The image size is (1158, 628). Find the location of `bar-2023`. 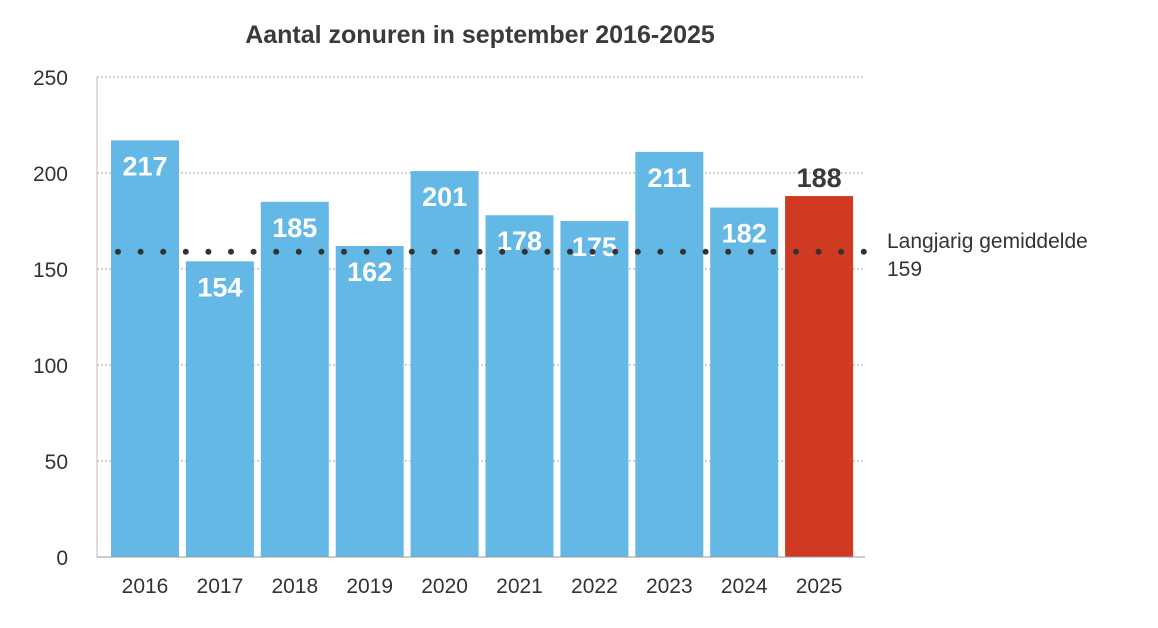

bar-2023 is located at coordinates (669, 354).